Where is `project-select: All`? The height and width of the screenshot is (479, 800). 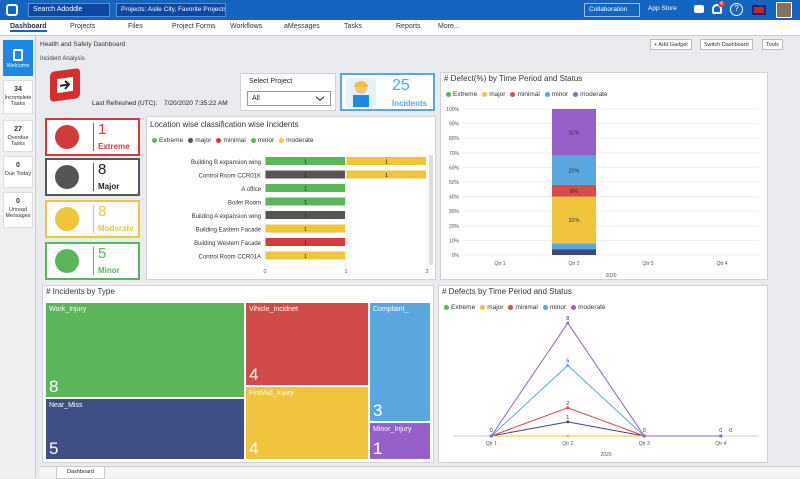
project-select: All is located at coordinates (289, 98).